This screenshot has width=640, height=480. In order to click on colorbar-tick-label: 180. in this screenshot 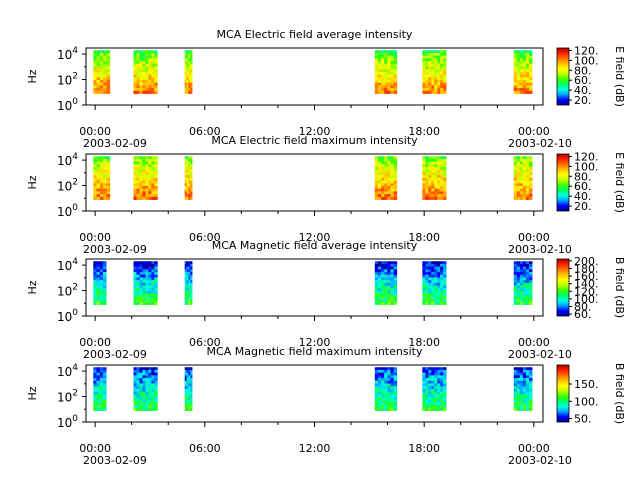, I will do `click(586, 269)`.